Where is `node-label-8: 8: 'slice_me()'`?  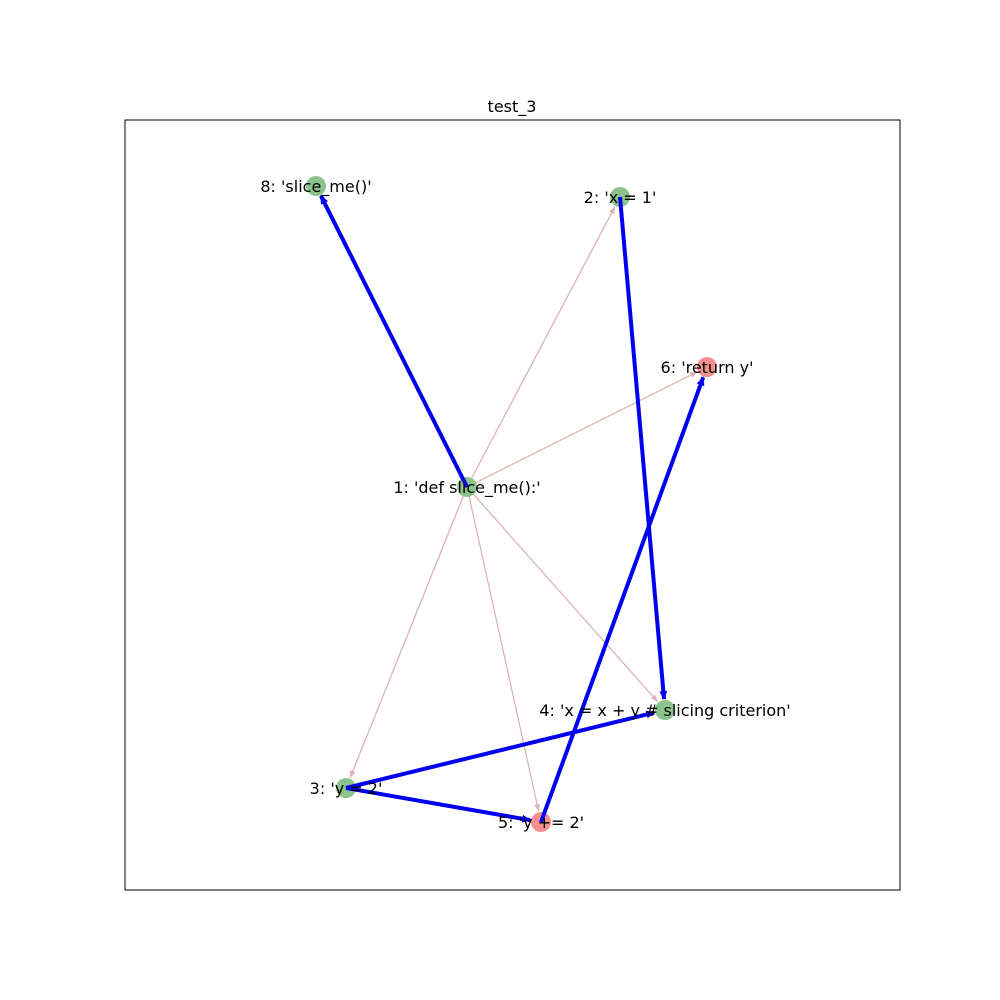
node-label-8: 8: 'slice_me()' is located at coordinates (315, 187).